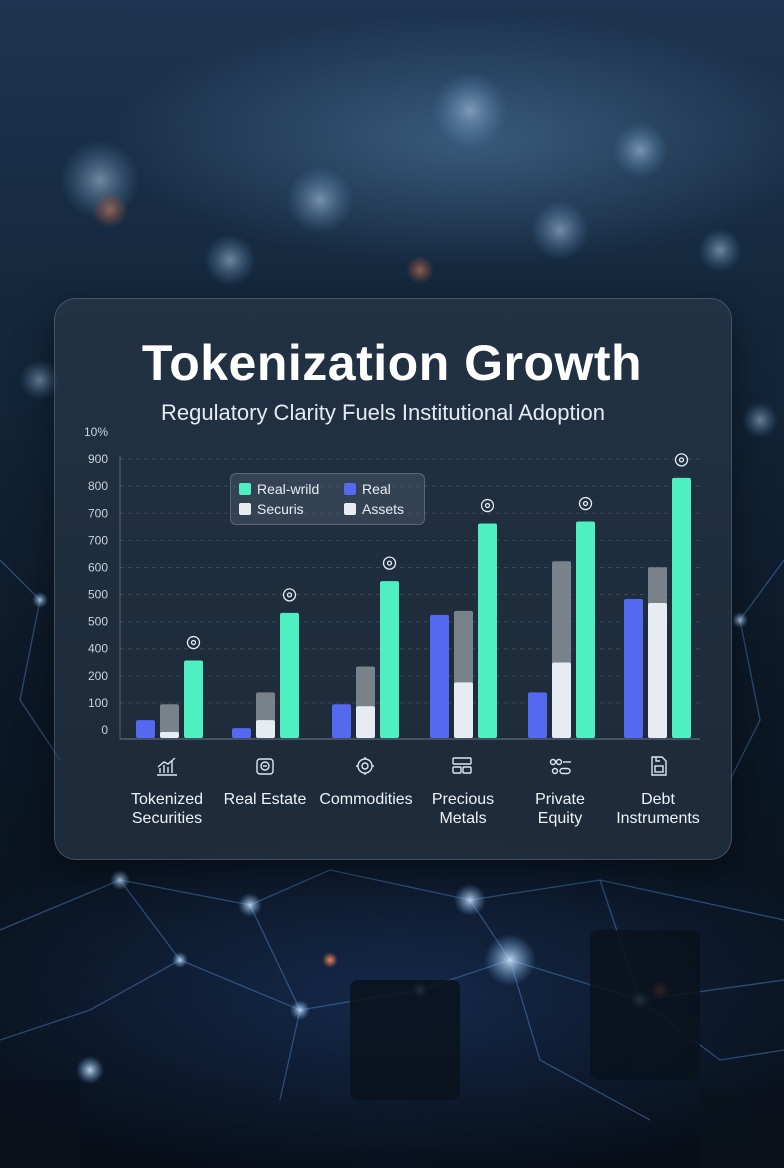 Image resolution: width=784 pixels, height=1168 pixels. I want to click on monitor-icon, so click(193, 642).